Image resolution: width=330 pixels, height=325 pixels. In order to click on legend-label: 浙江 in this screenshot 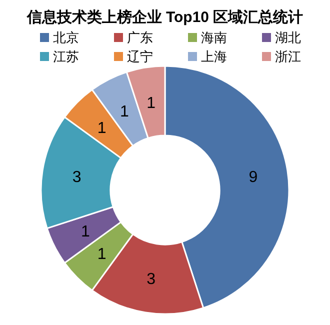, I will do `click(288, 56)`.